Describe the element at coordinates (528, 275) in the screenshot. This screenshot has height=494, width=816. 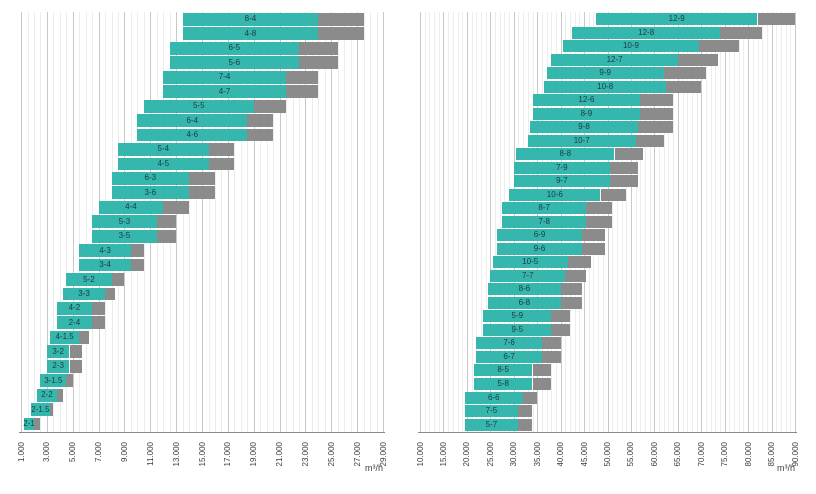
I see `bar-primary-segment: 7-7` at that location.